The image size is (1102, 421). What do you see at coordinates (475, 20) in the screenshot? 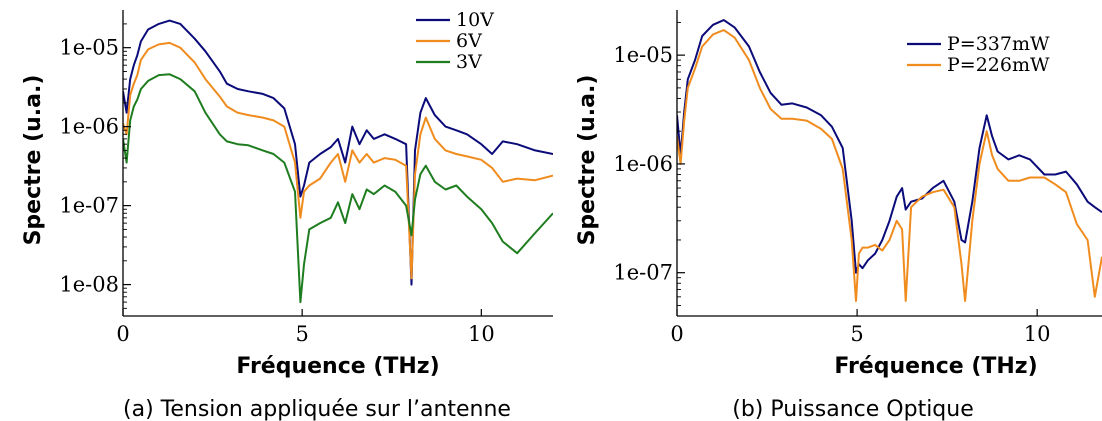
I see `legend-label: 10V` at bounding box center [475, 20].